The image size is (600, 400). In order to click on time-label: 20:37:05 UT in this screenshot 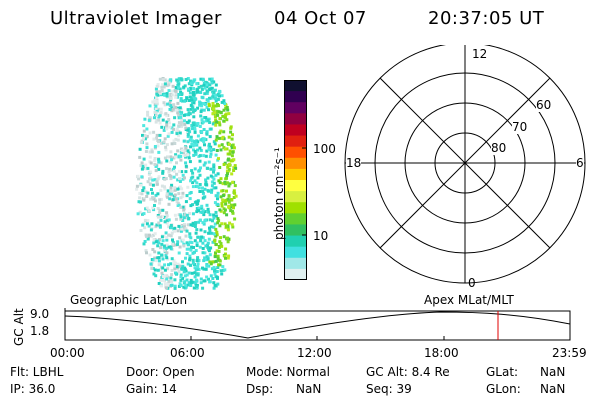, I will do `click(486, 18)`.